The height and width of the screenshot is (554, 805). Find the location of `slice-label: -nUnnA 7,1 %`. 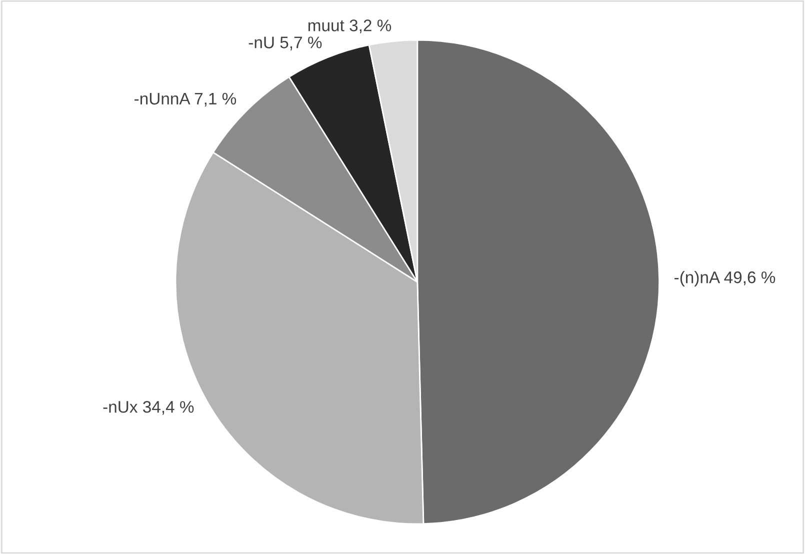

slice-label: -nUnnA 7,1 % is located at coordinates (185, 99).